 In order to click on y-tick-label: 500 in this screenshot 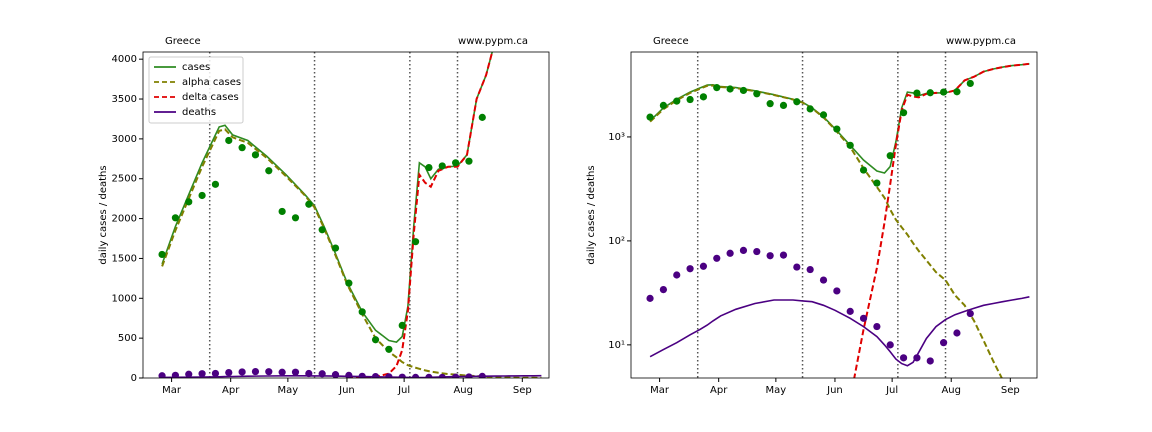, I will do `click(127, 338)`.